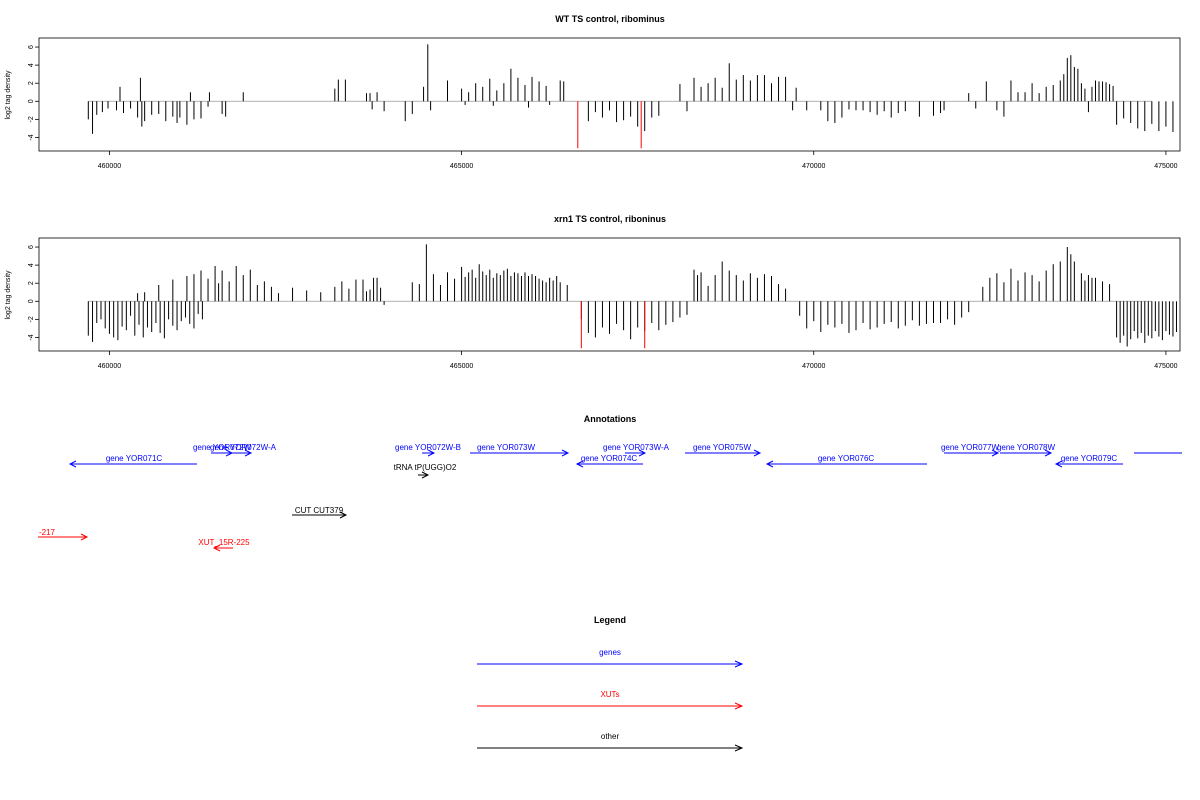 This screenshot has height=800, width=1200. What do you see at coordinates (224, 542) in the screenshot?
I see `annotation-label: XUT_15R-225` at bounding box center [224, 542].